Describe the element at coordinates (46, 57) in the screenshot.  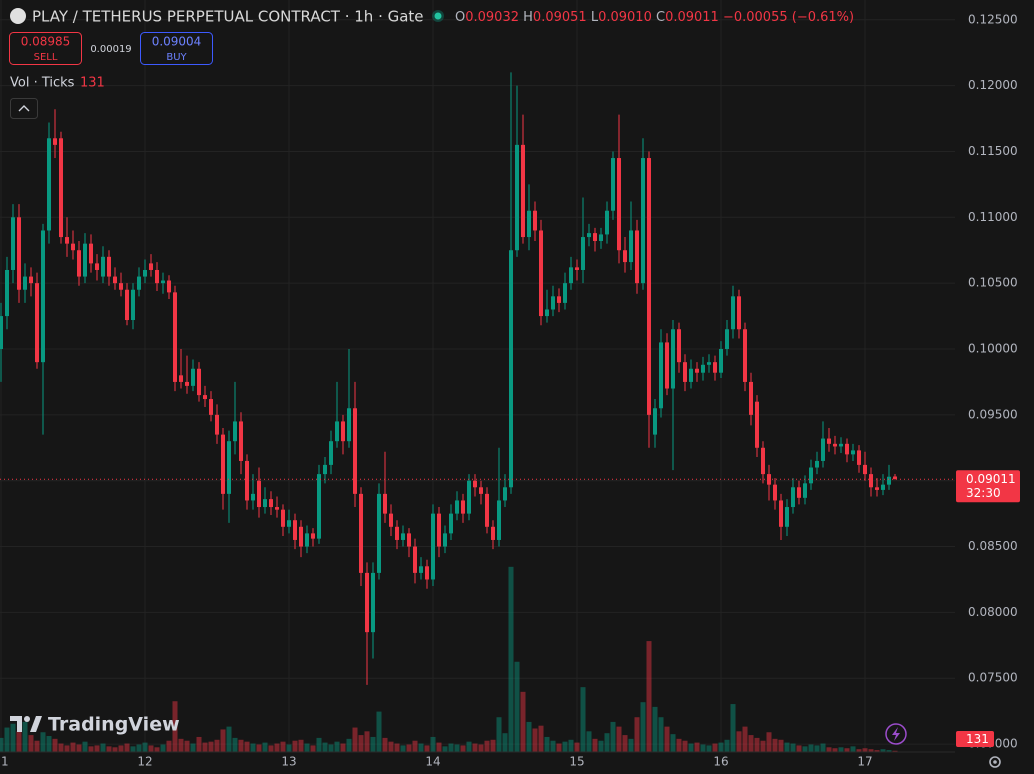
I see `sell-label: SELL` at that location.